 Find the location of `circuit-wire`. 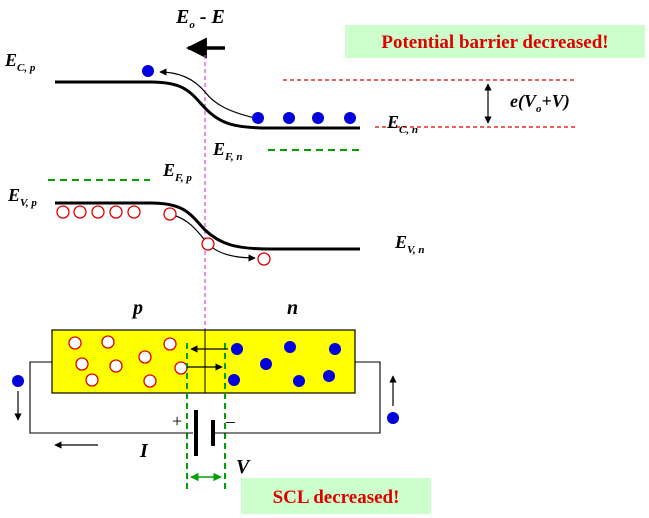

circuit-wire is located at coordinates (205, 397).